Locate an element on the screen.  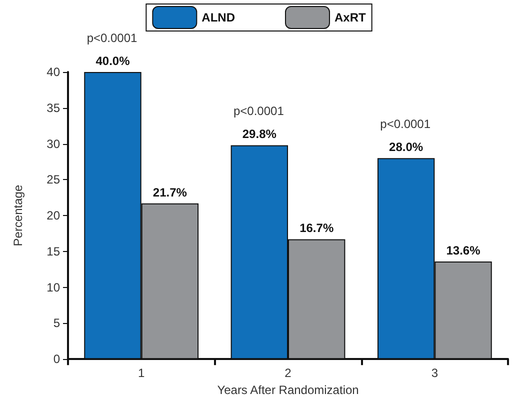
x-tick-label: 3 is located at coordinates (434, 373).